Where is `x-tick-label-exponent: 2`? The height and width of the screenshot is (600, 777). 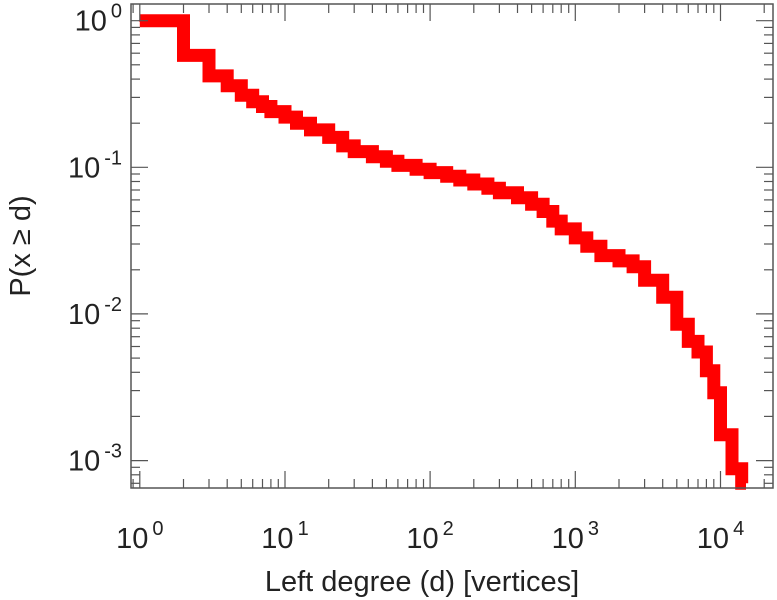 x-tick-label-exponent: 2 is located at coordinates (448, 529).